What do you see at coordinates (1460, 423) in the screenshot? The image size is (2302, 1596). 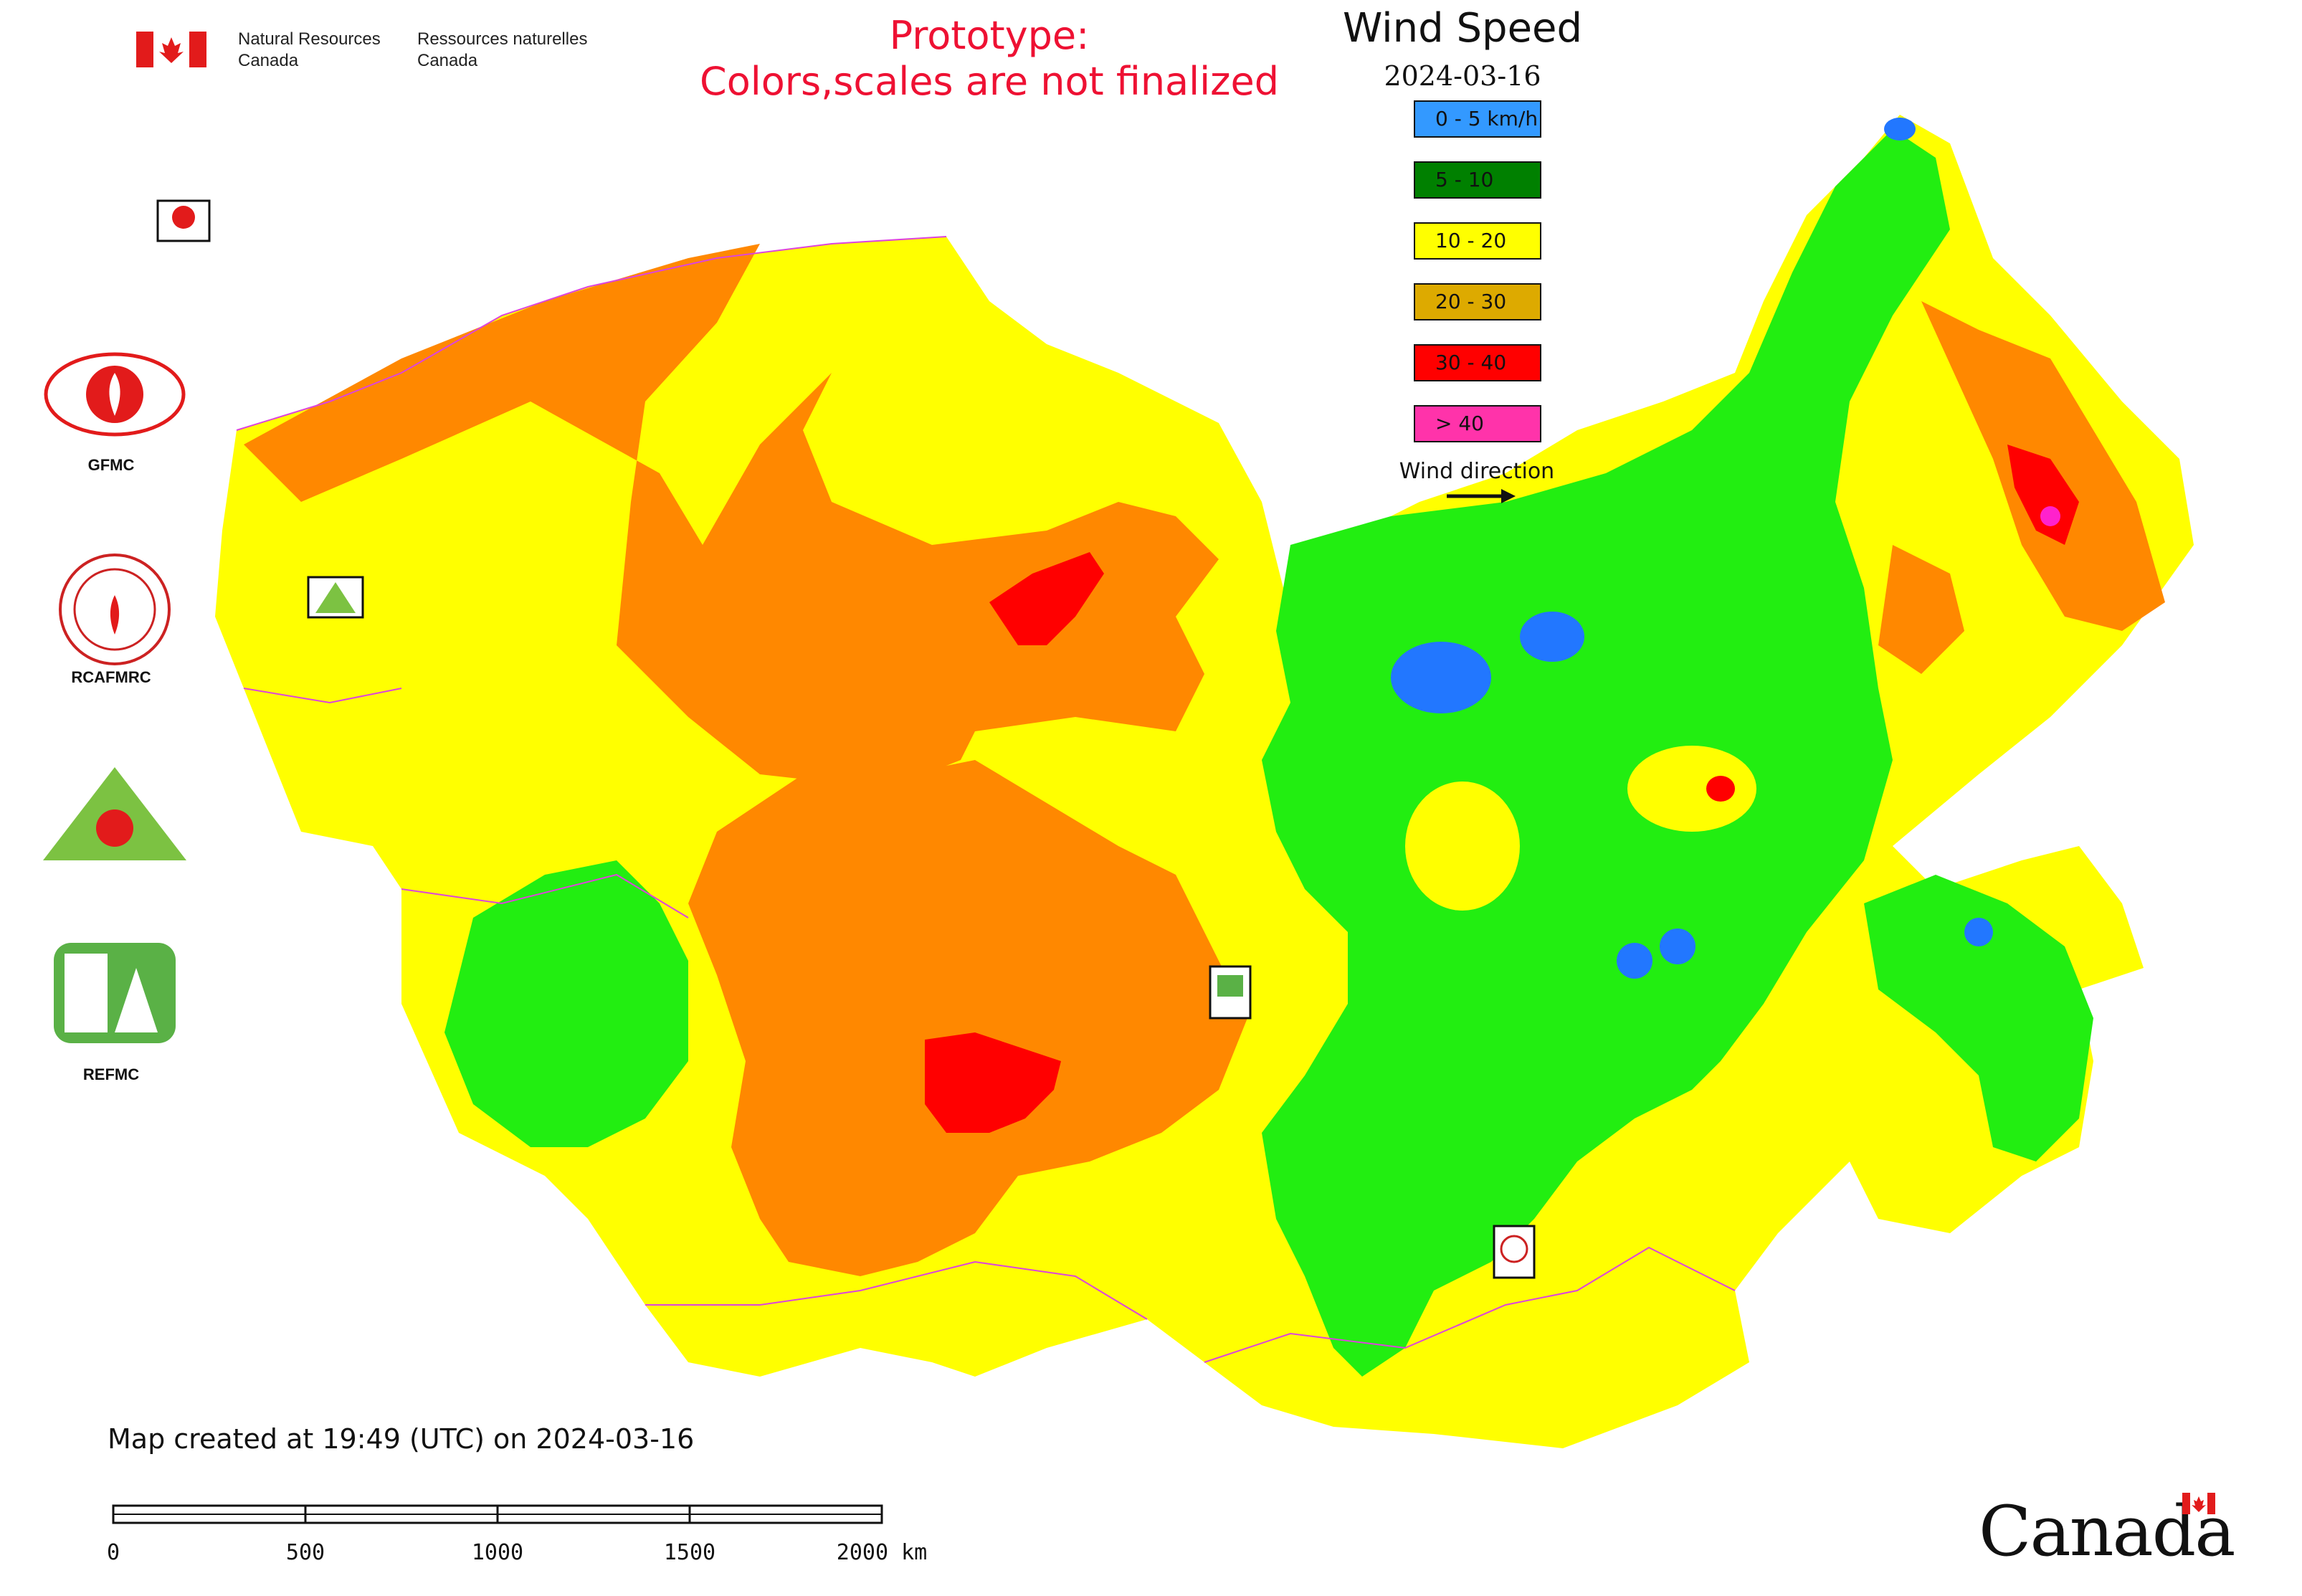 I see `legend-label: > 40` at bounding box center [1460, 423].